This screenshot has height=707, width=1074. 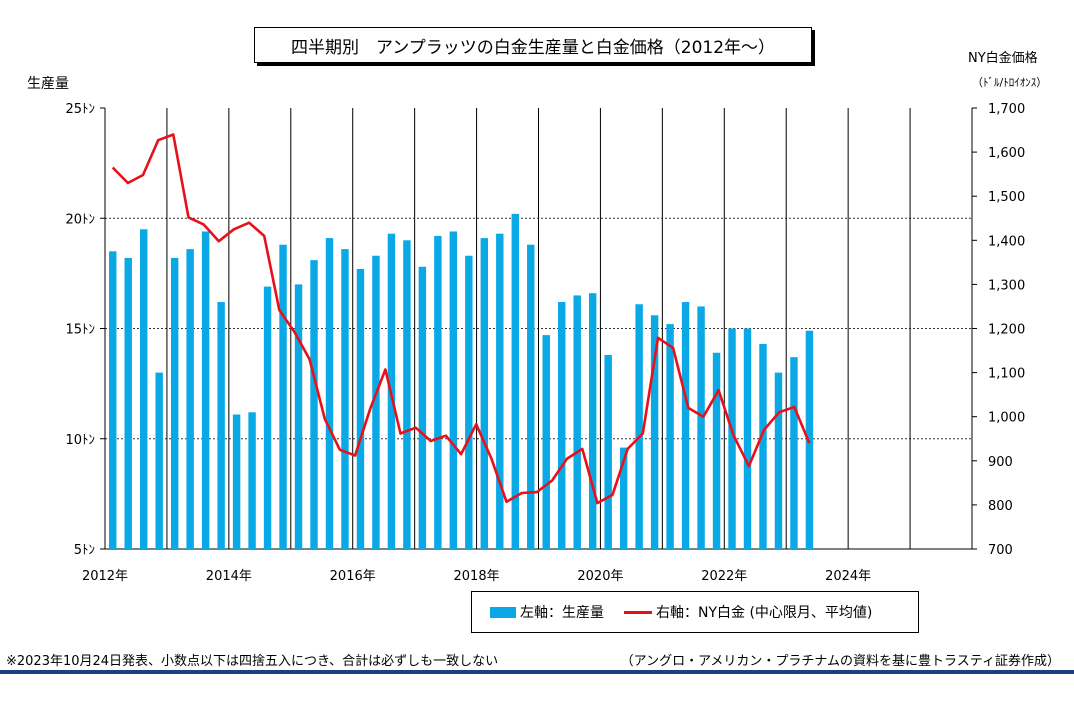 What do you see at coordinates (764, 613) in the screenshot?
I see `legend-line-label: 右軸：NY白金 (中心限月、平均値)` at bounding box center [764, 613].